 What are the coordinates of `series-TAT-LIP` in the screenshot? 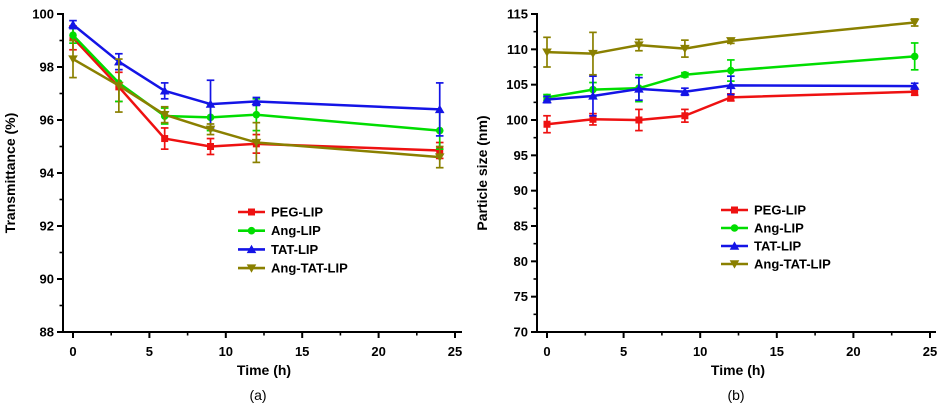 It's located at (731, 96).